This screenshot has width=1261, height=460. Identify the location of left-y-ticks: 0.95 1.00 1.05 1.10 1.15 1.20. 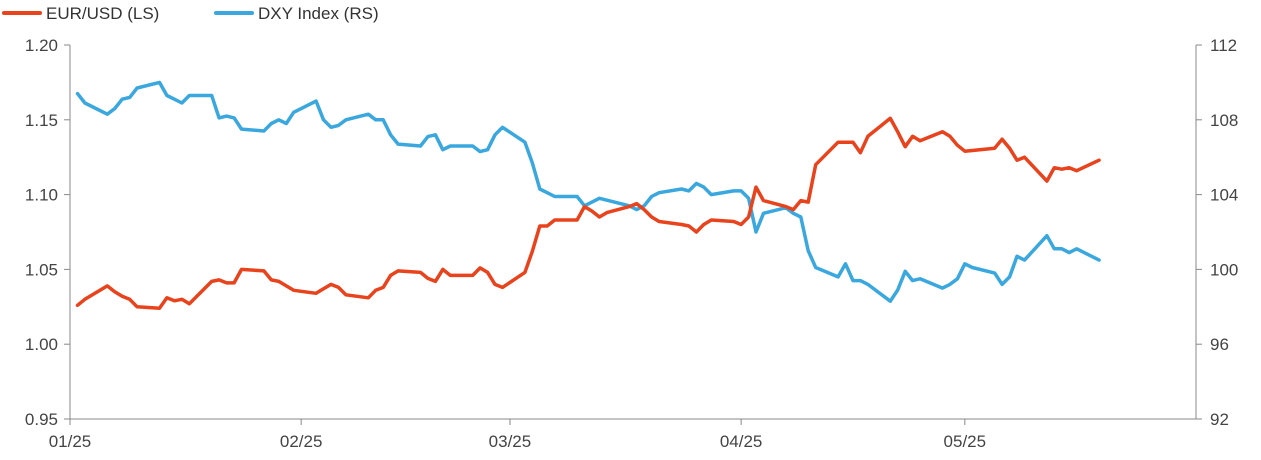
(47, 232).